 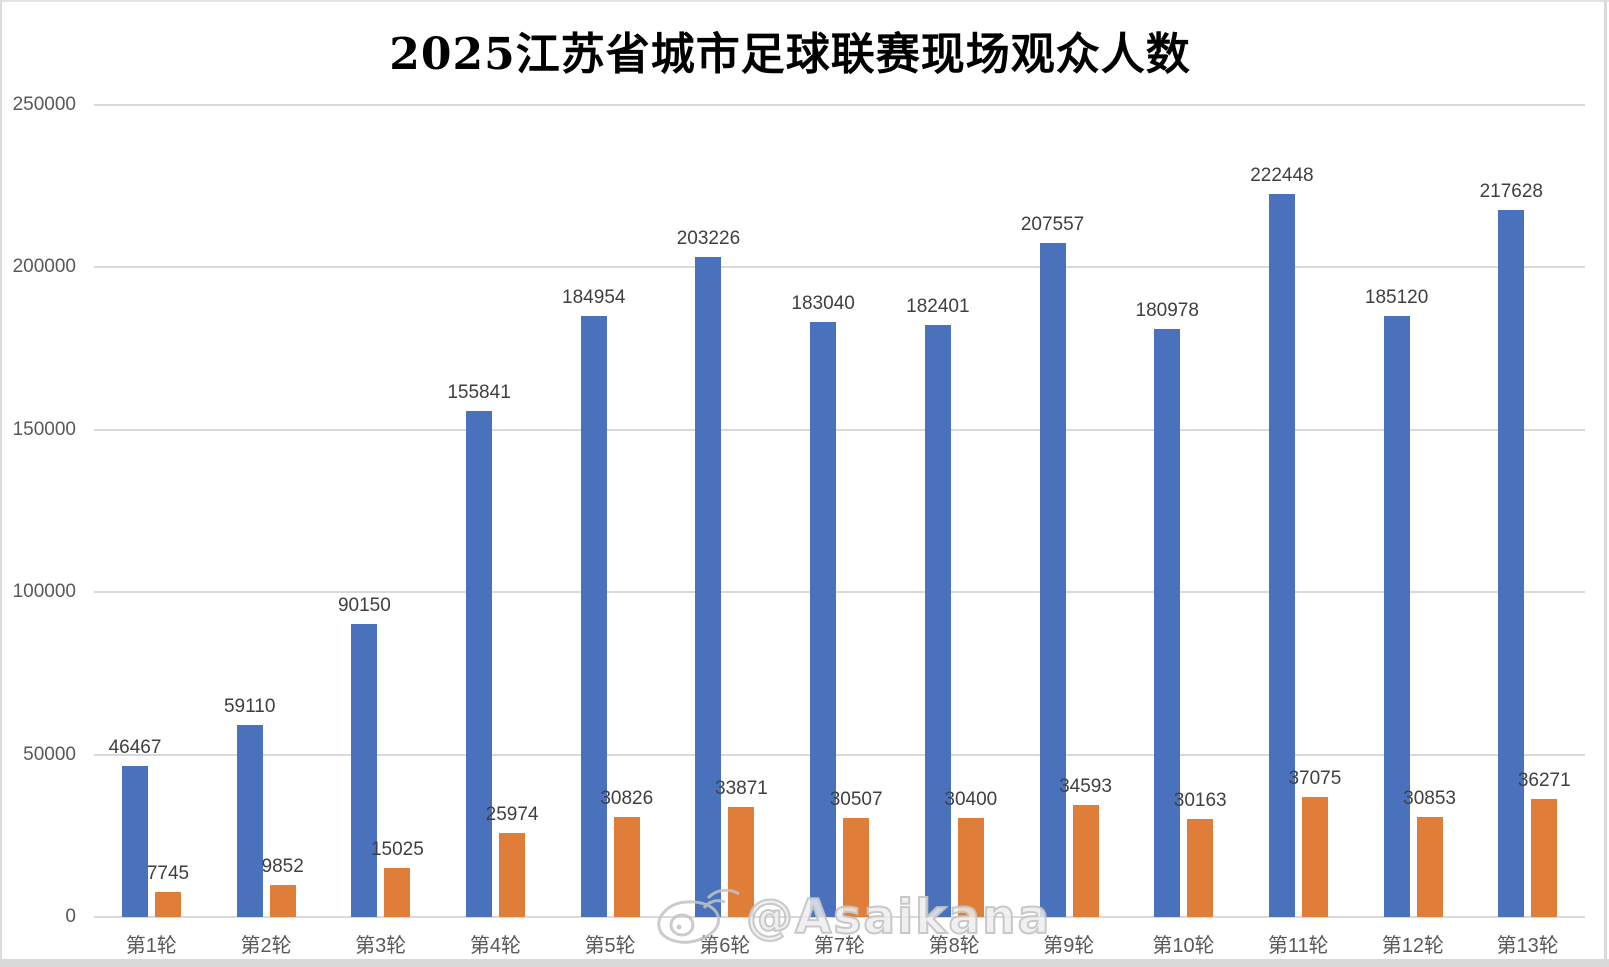 I want to click on x-axis-tick-label-12: 第12轮, so click(x=1413, y=946).